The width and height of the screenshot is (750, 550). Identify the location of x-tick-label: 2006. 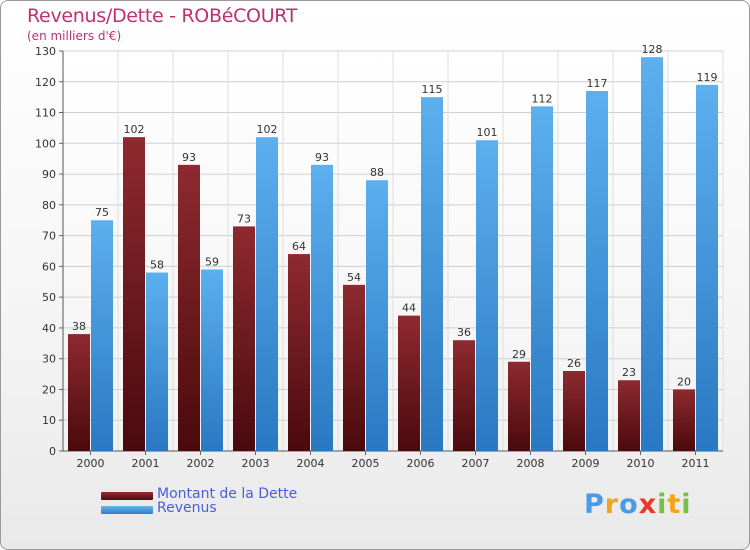
(421, 463).